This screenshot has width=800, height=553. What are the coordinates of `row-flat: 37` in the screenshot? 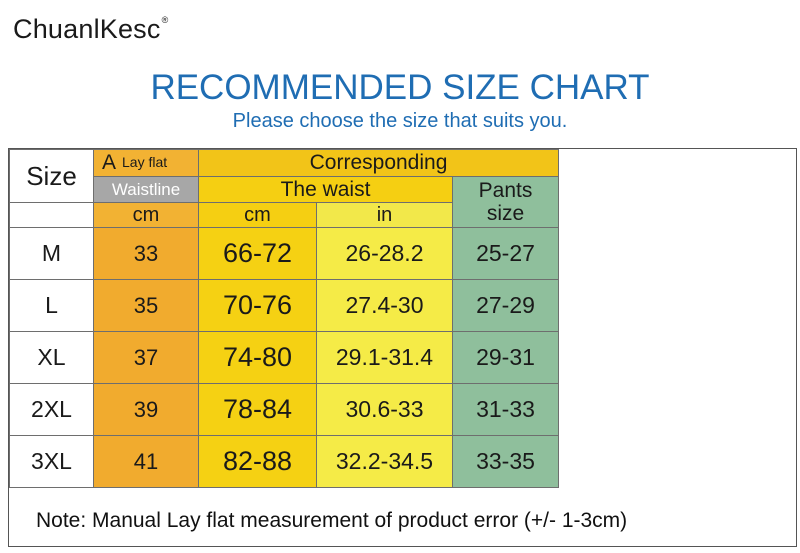 It's located at (146, 357).